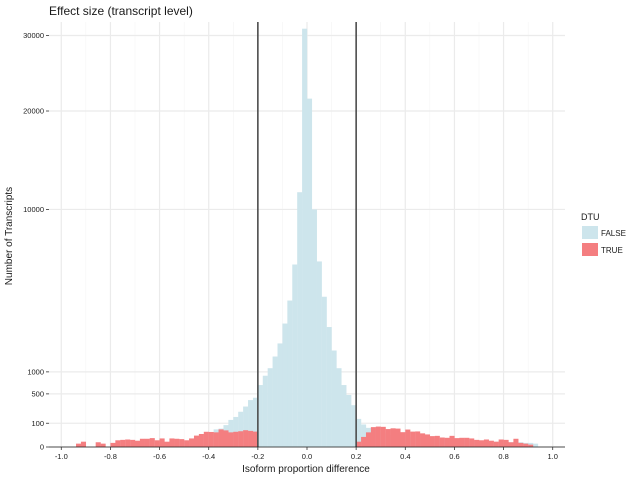 The height and width of the screenshot is (480, 640). I want to click on x-tick-label-4: -0.2, so click(257, 456).